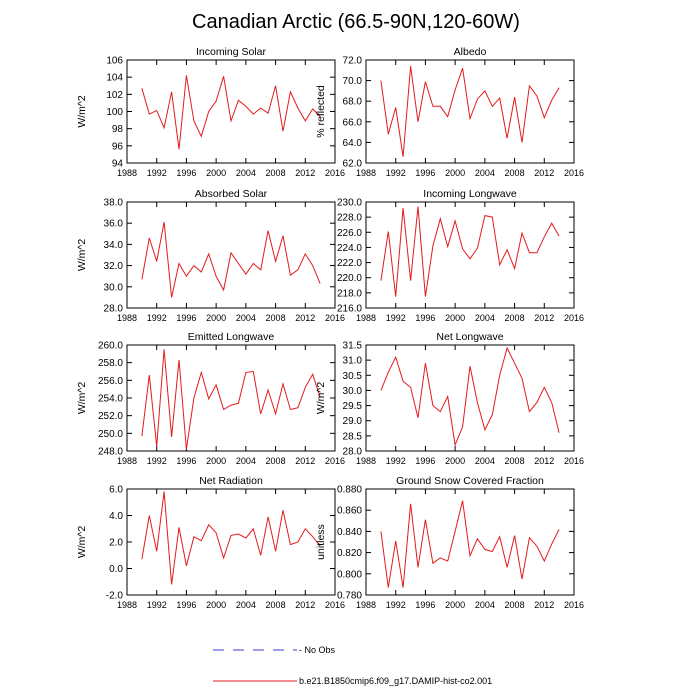 The width and height of the screenshot is (700, 700). What do you see at coordinates (349, 203) in the screenshot?
I see `y-tick-label: 230.0` at bounding box center [349, 203].